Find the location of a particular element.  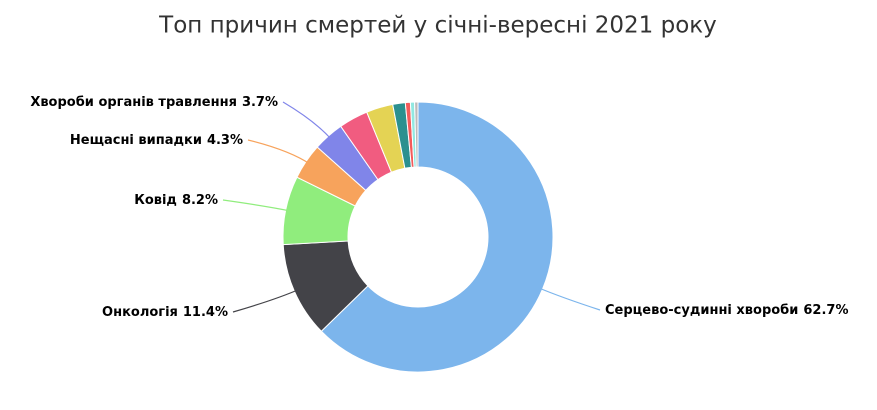

data-label: Серцево-судинні хвороби 62.7% is located at coordinates (726, 310).